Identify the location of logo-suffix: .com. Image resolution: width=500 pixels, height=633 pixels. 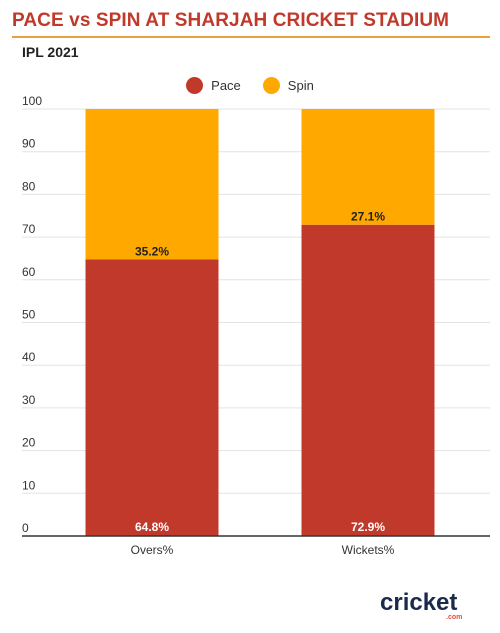
(454, 617).